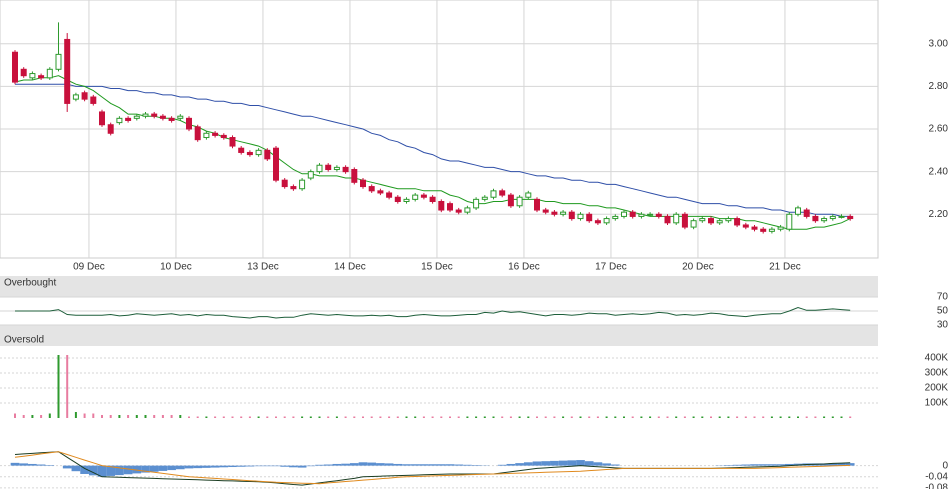 The image size is (950, 489). I want to click on y-tick-label: 3.00, so click(939, 43).